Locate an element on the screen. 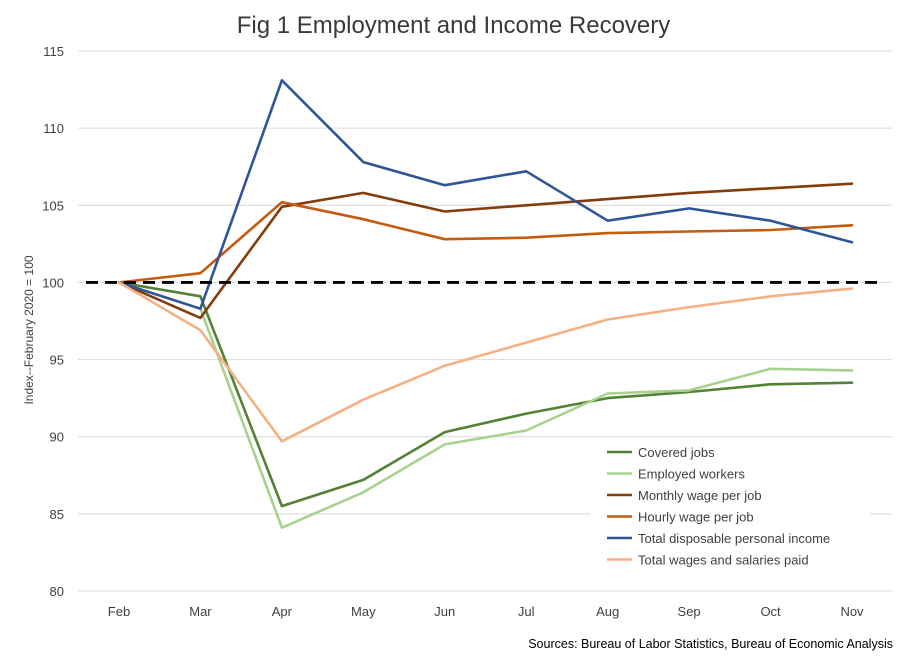  y-axis-label: Index--February 2020 = 100 is located at coordinates (29, 329).